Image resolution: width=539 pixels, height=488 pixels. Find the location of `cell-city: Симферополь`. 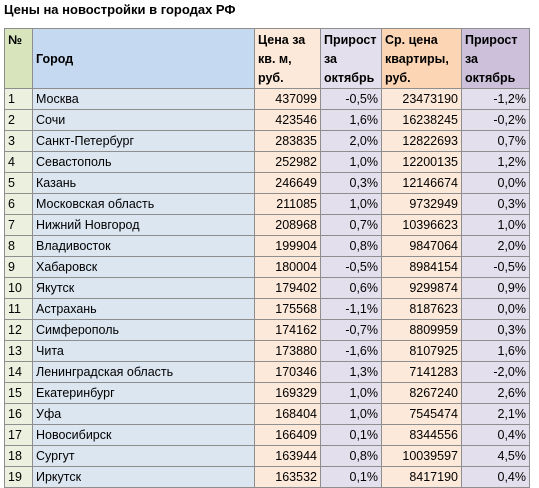

cell-city: Симферополь is located at coordinates (143, 330).